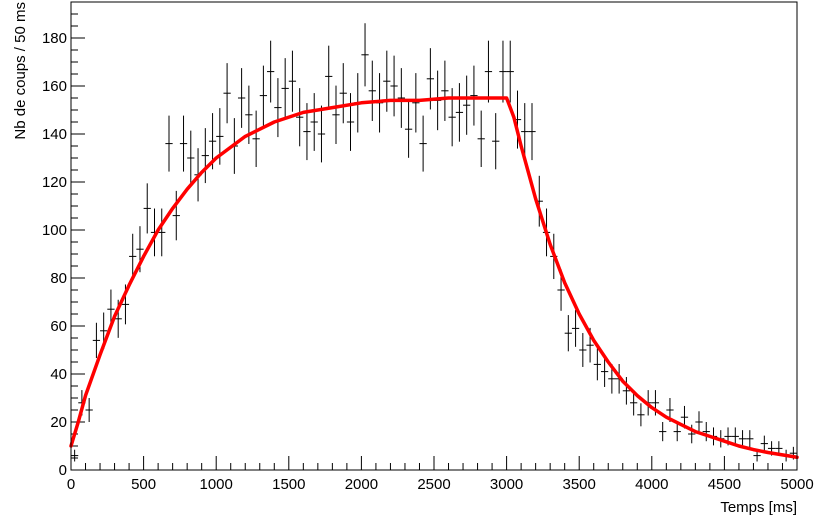 The height and width of the screenshot is (520, 822). What do you see at coordinates (579, 484) in the screenshot?
I see `x-tick-label: 3500` at bounding box center [579, 484].